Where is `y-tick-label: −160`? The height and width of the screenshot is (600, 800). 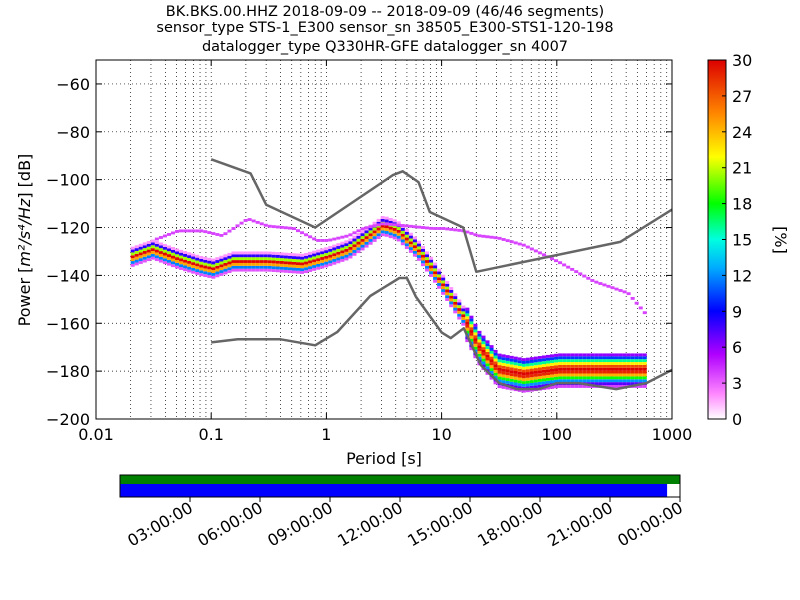 y-tick-label: −160 is located at coordinates (68, 323).